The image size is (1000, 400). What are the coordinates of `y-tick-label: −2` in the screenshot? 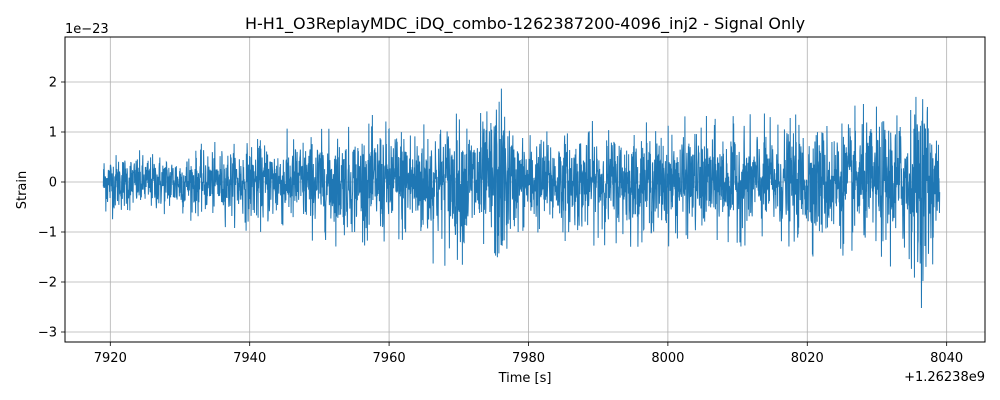 It's located at (47, 283).